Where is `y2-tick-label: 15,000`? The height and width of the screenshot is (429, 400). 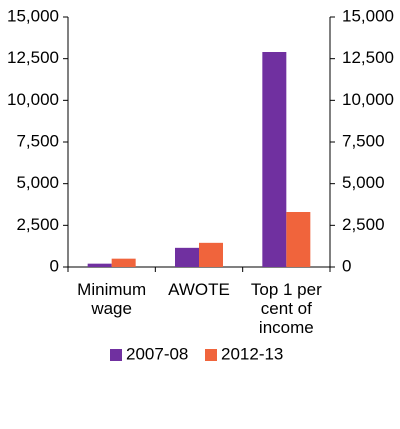 y2-tick-label: 15,000 is located at coordinates (368, 15).